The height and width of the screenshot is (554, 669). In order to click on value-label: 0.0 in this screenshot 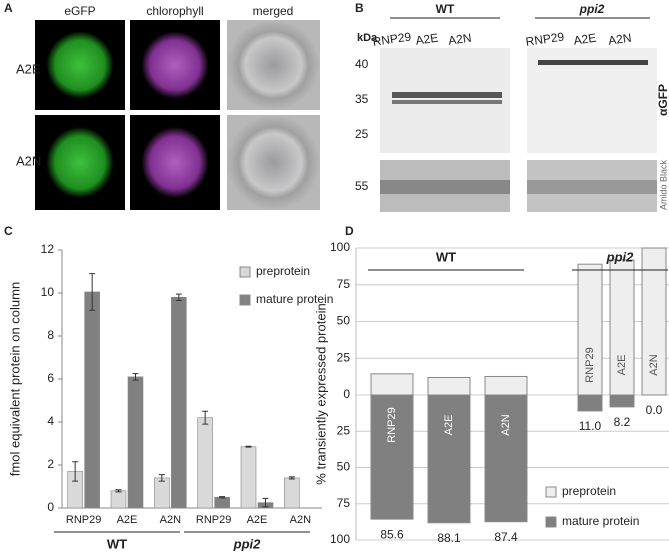, I will do `click(654, 410)`.